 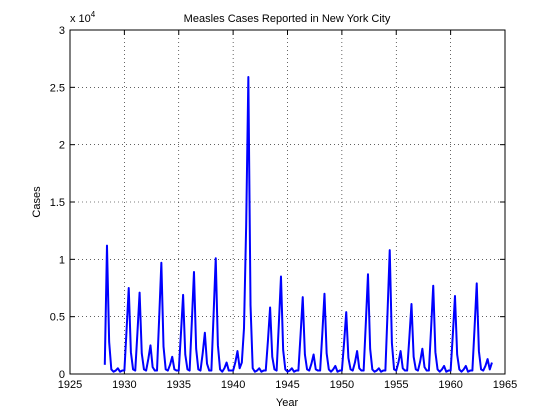 What do you see at coordinates (287, 403) in the screenshot?
I see `x-axis-label: Year` at bounding box center [287, 403].